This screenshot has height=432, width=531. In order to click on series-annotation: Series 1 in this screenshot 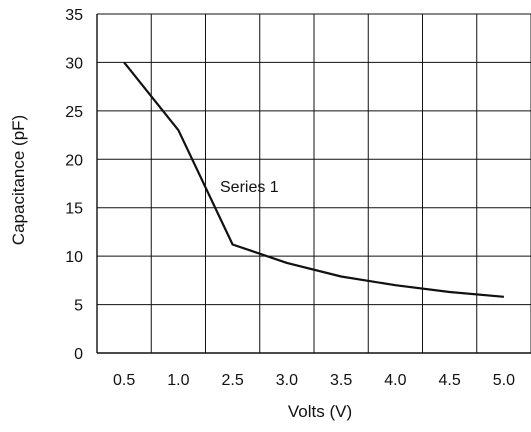, I will do `click(249, 187)`.